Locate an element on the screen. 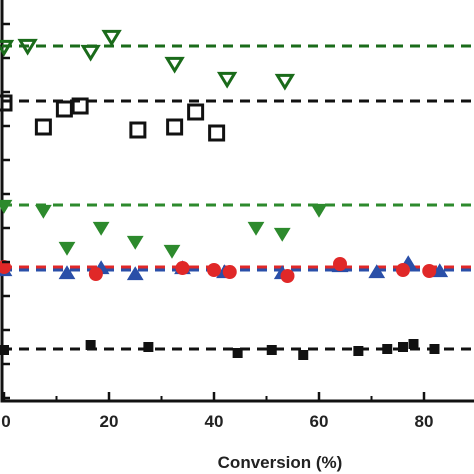 The width and height of the screenshot is (474, 474). y-axis-ticks is located at coordinates (6, 211).